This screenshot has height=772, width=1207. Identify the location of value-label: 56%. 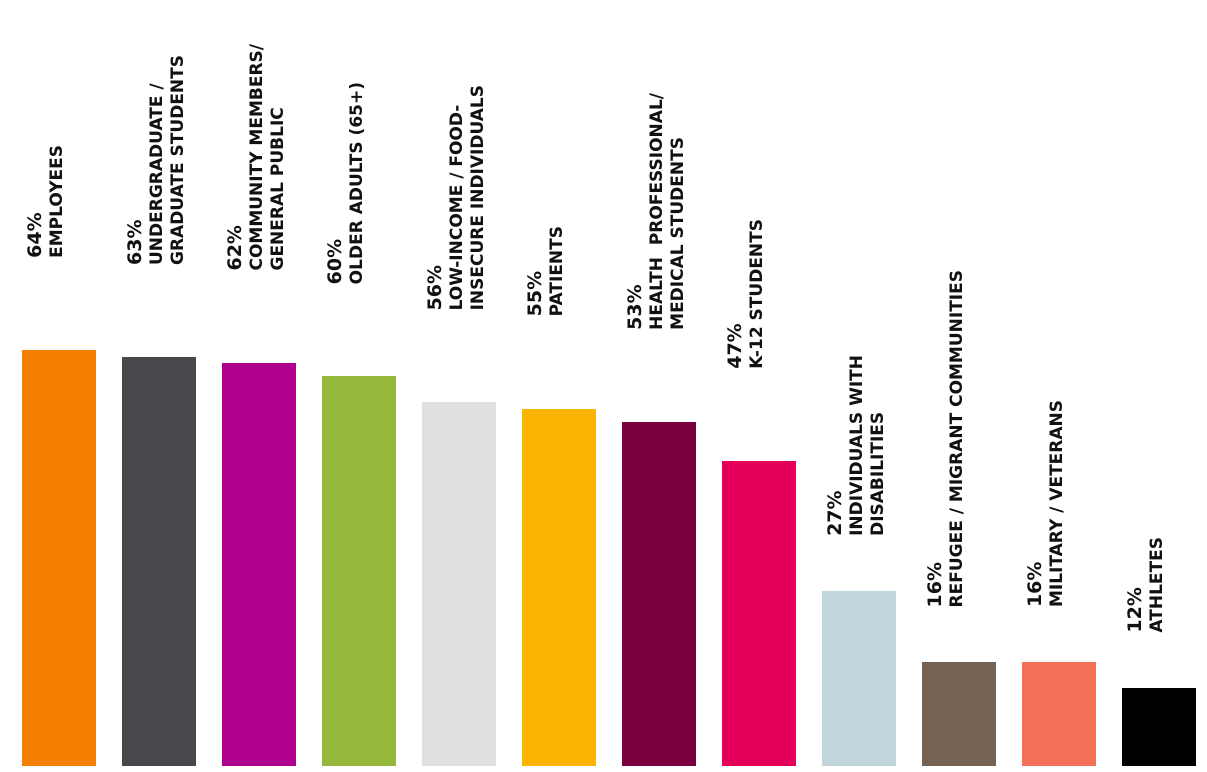
(435, 287).